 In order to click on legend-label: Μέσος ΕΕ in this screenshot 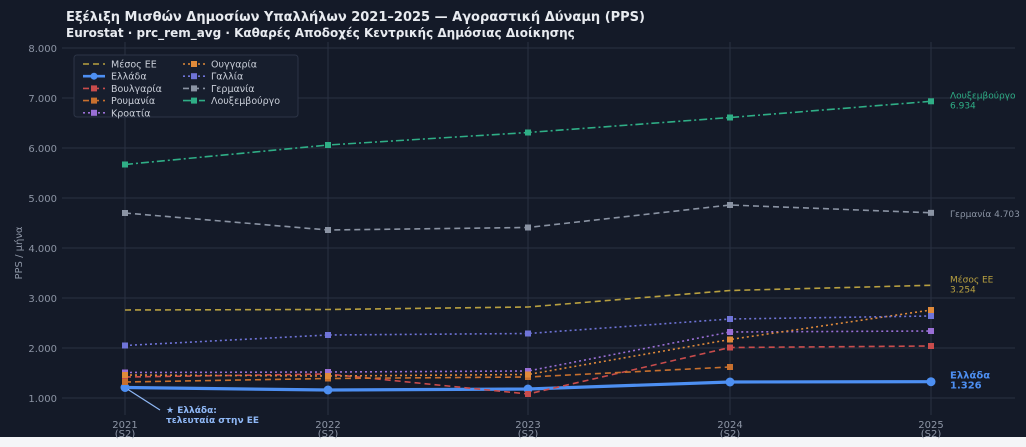, I will do `click(134, 65)`.